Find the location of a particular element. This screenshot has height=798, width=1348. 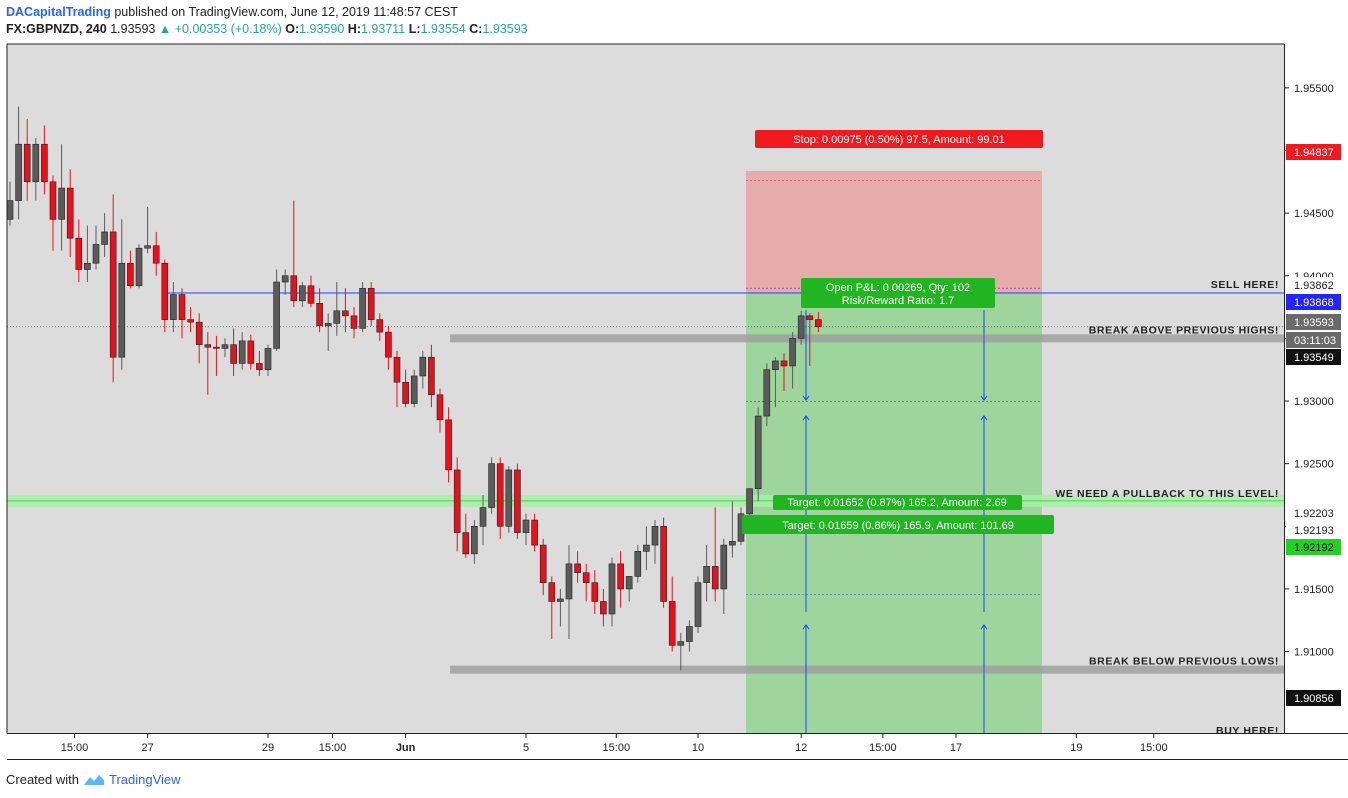

high-value: 1.93711 is located at coordinates (383, 29).